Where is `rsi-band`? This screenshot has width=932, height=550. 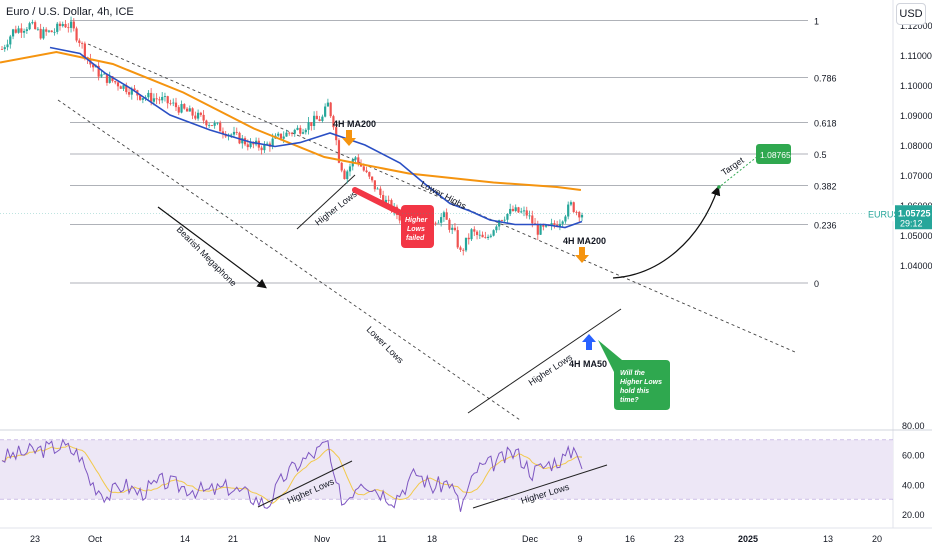
rsi-band is located at coordinates (446, 469).